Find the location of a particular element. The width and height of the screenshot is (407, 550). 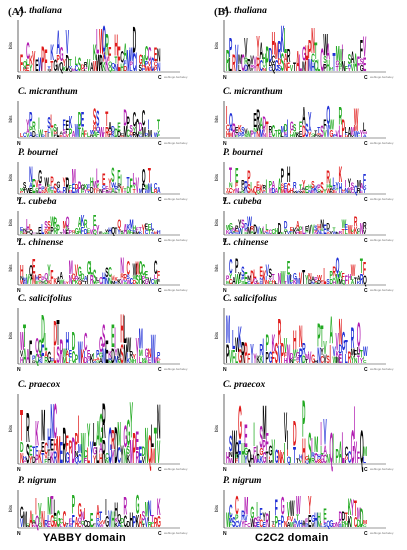

n-terminus-label: N is located at coordinates (19, 469).